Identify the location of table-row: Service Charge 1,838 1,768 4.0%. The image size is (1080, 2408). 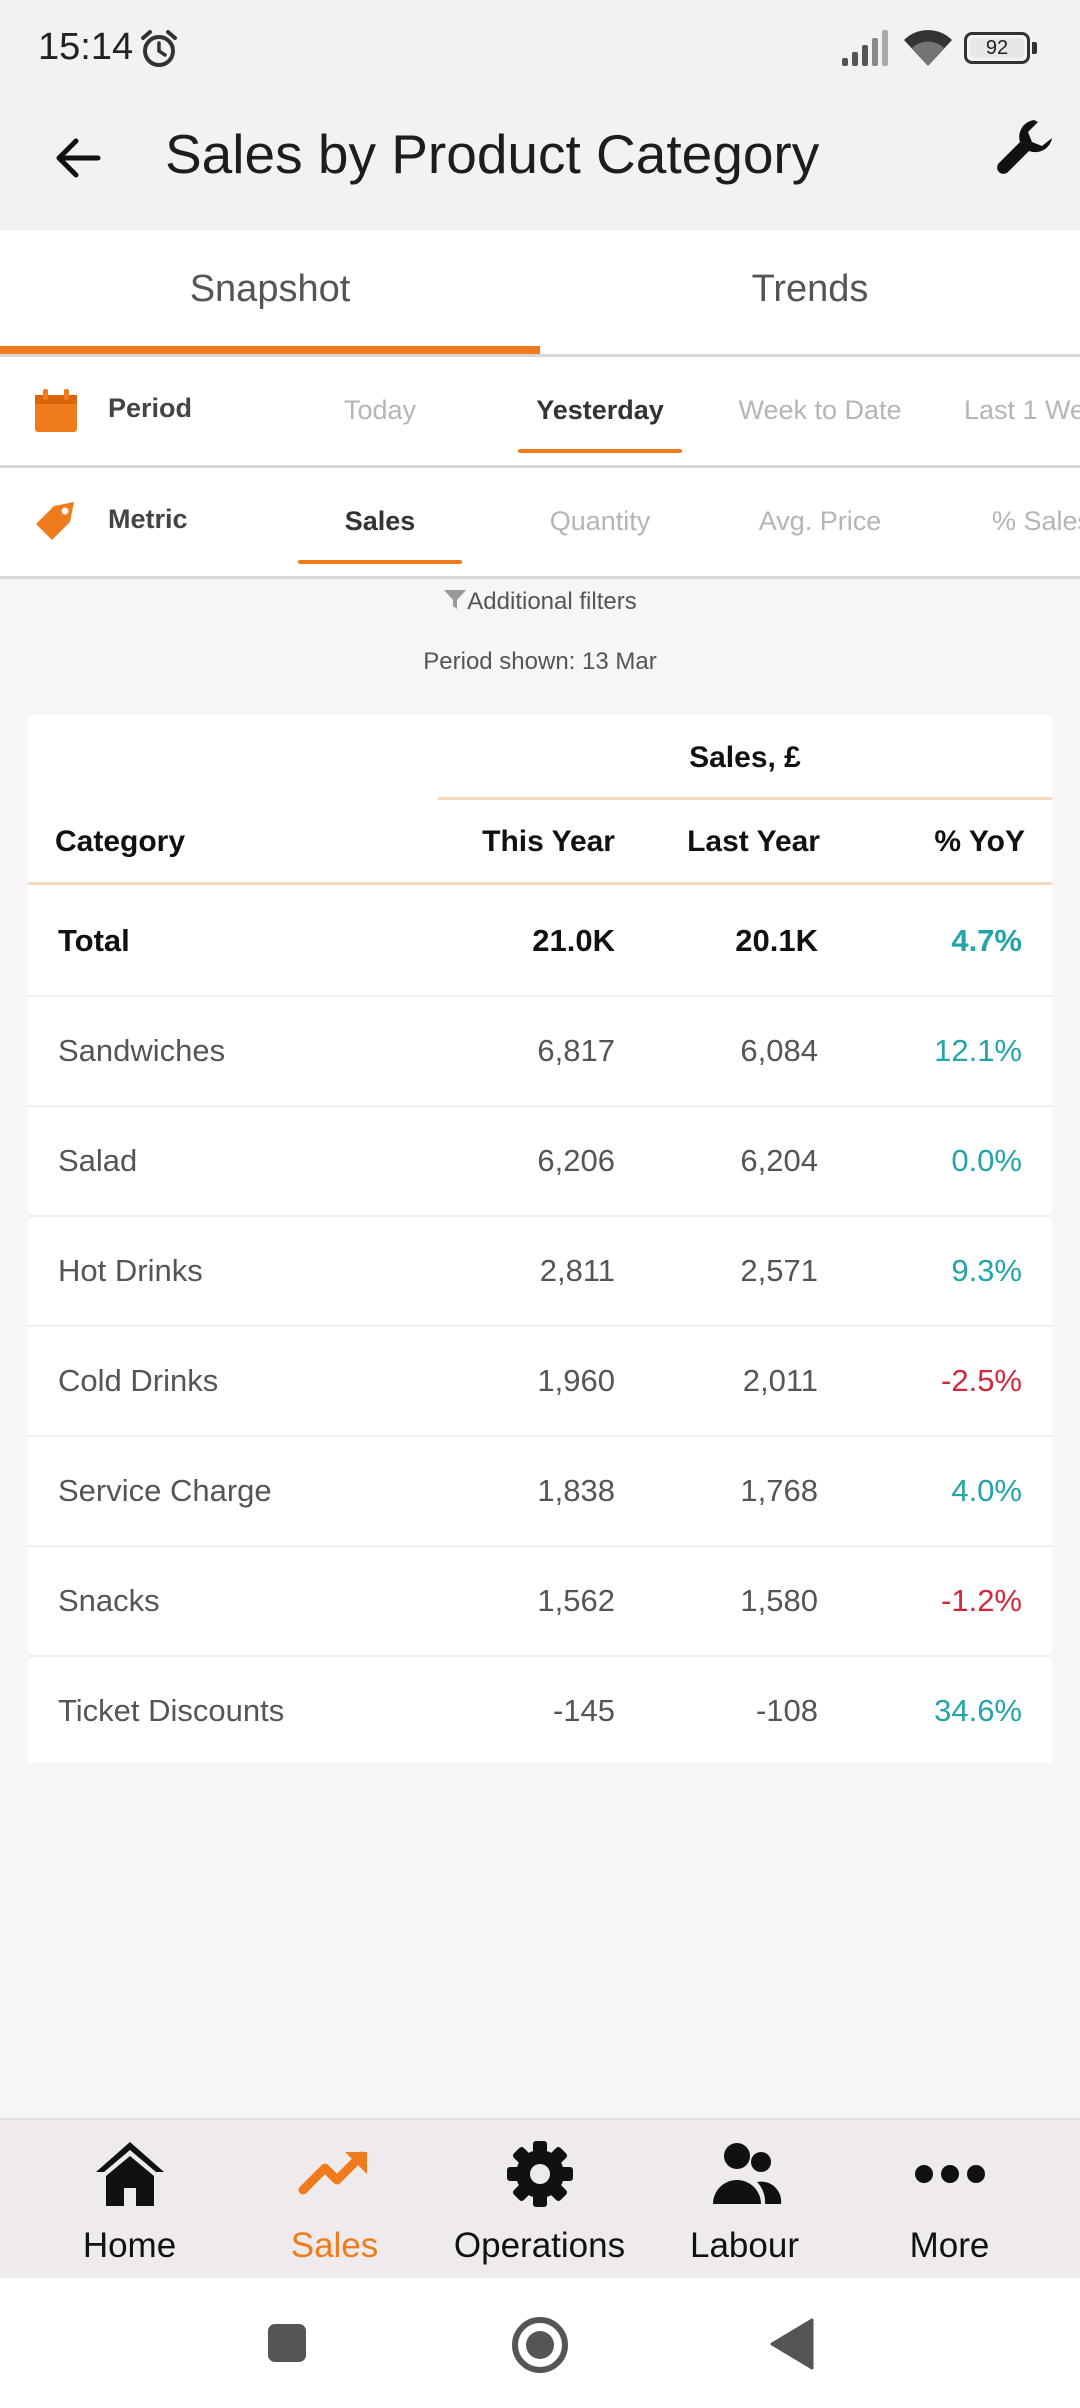
(540, 1491).